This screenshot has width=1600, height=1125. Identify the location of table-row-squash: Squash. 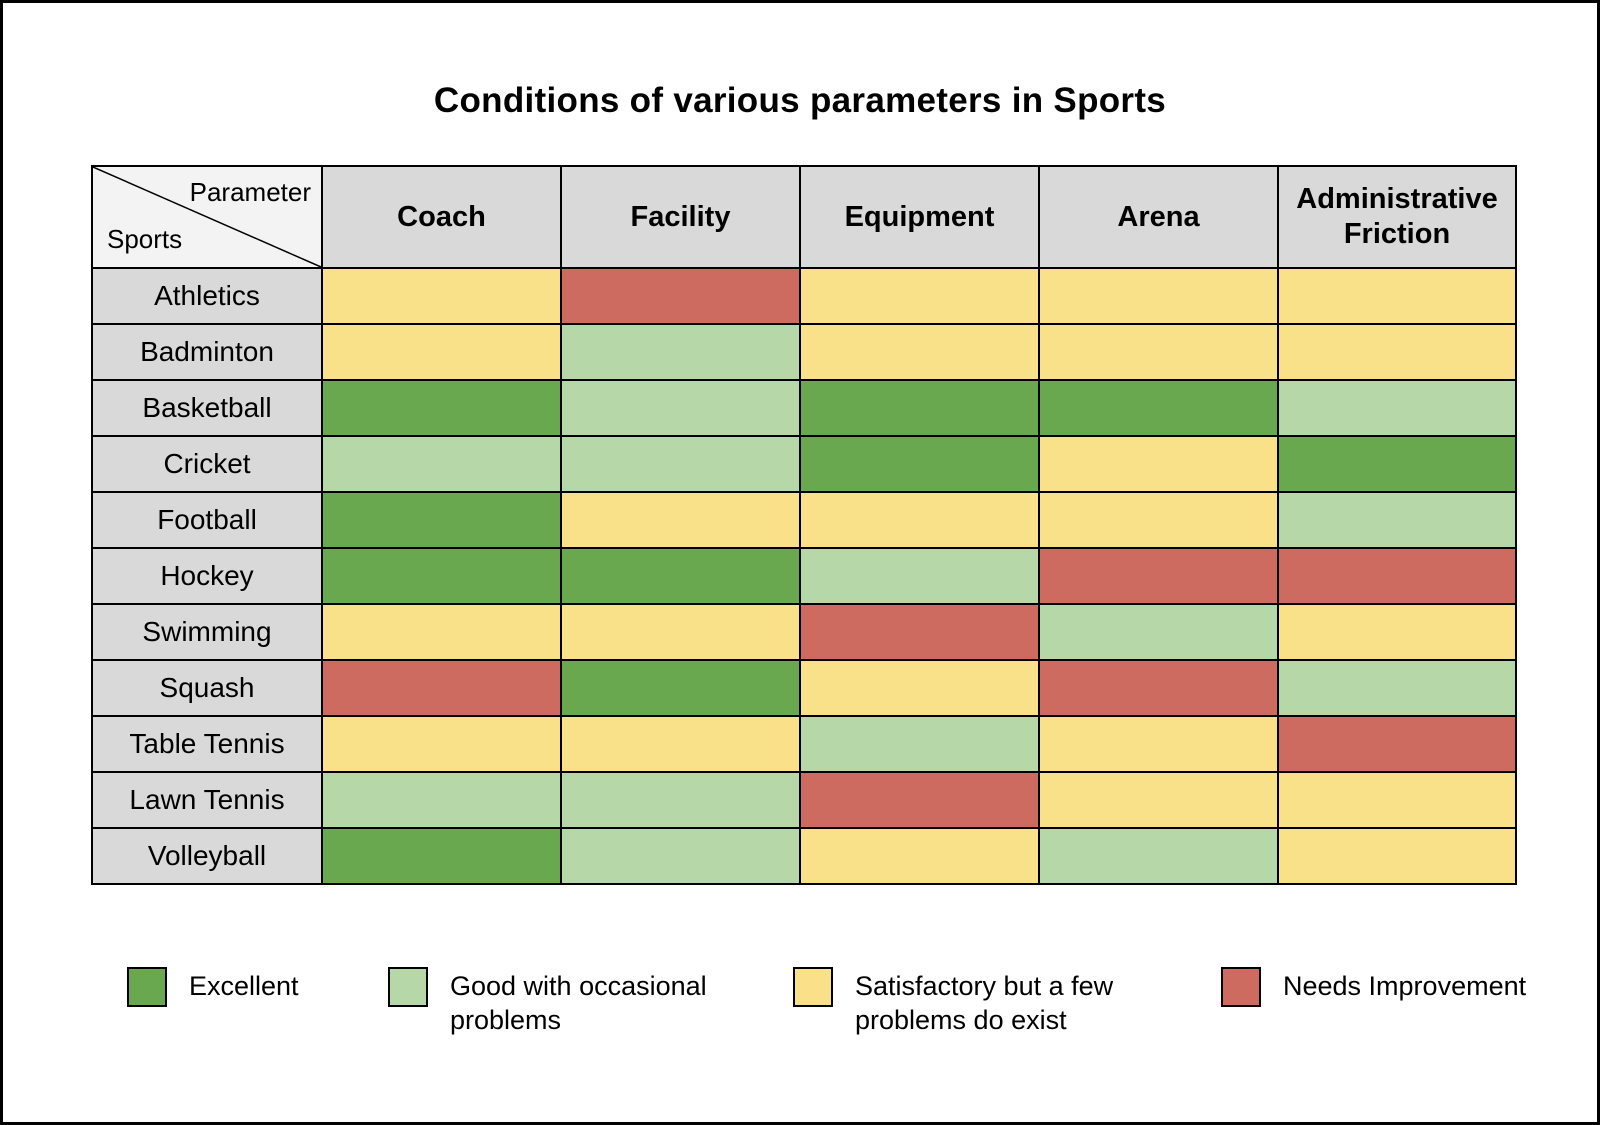
(804, 688).